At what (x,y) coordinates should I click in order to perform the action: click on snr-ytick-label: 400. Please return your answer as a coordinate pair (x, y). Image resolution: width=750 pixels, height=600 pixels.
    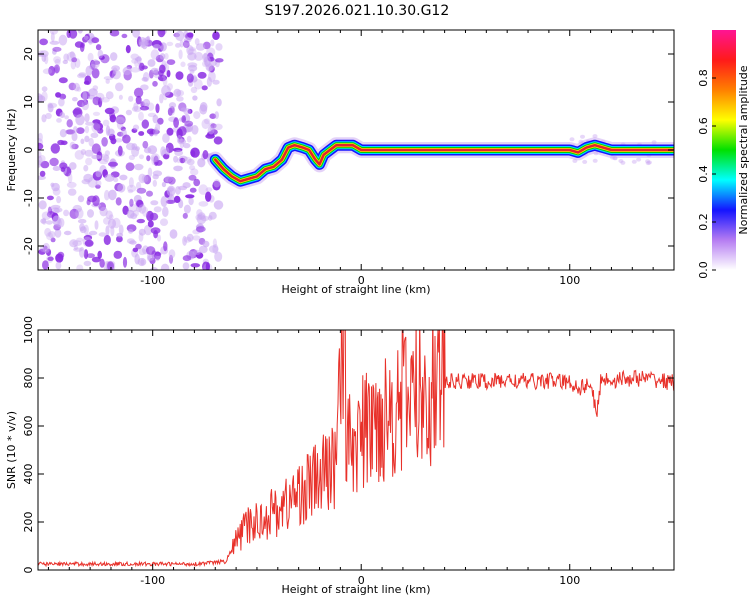
    Looking at the image, I should click on (28, 474).